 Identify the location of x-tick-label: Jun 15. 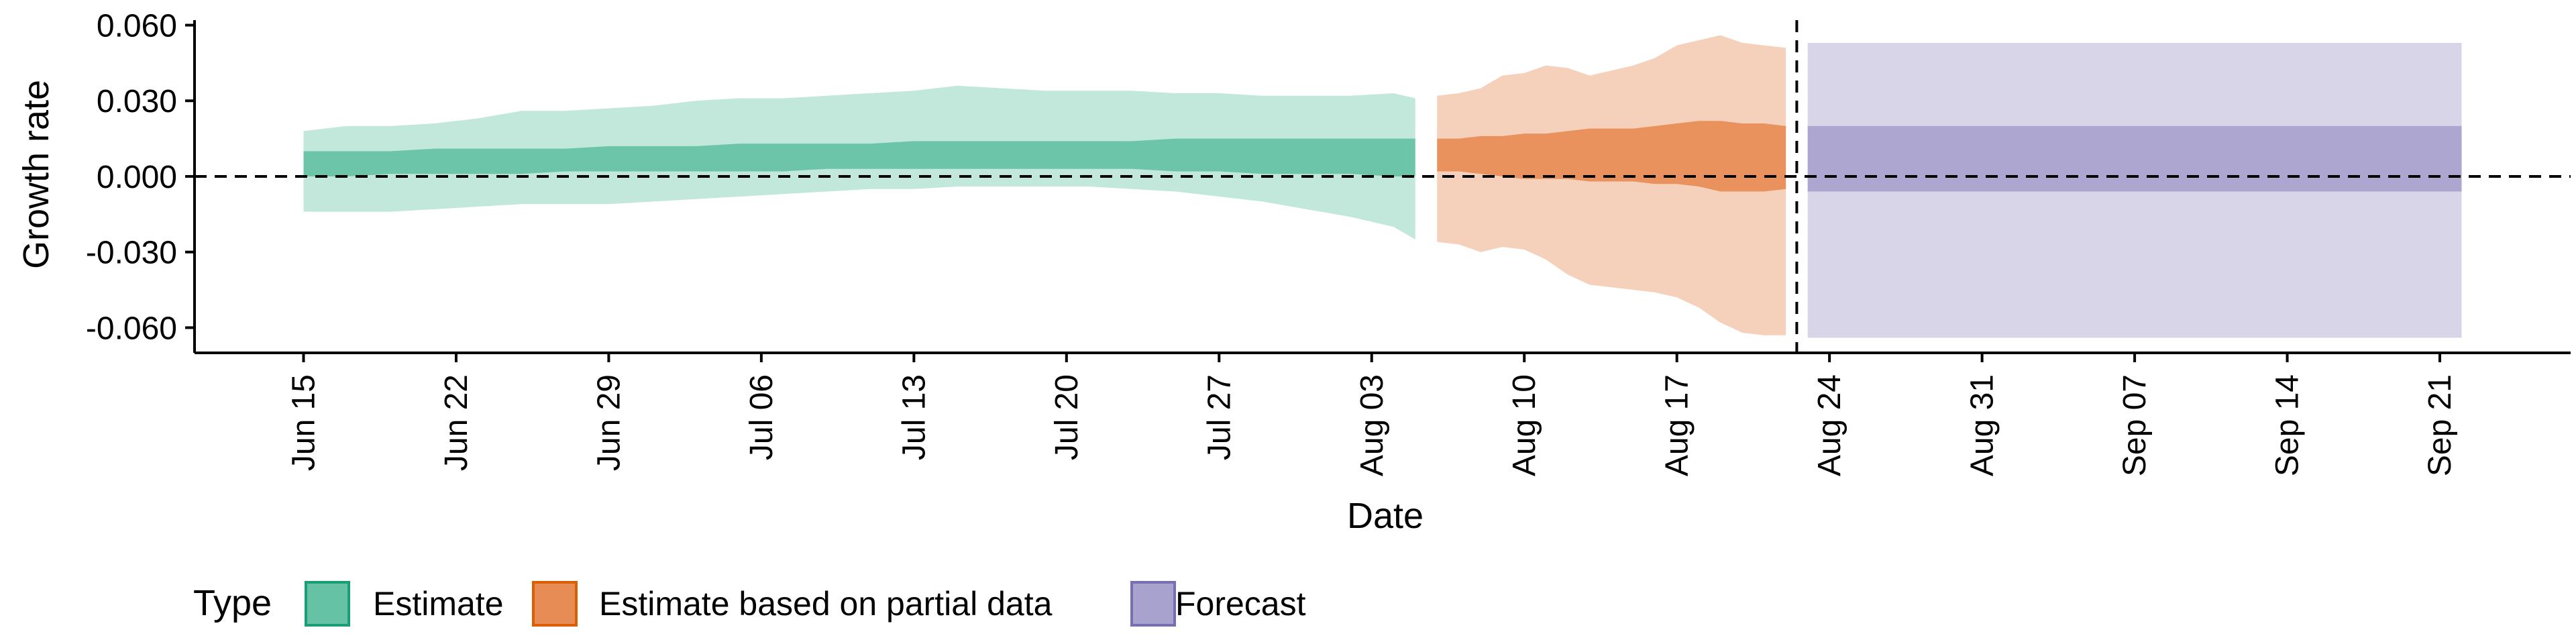
(303, 422).